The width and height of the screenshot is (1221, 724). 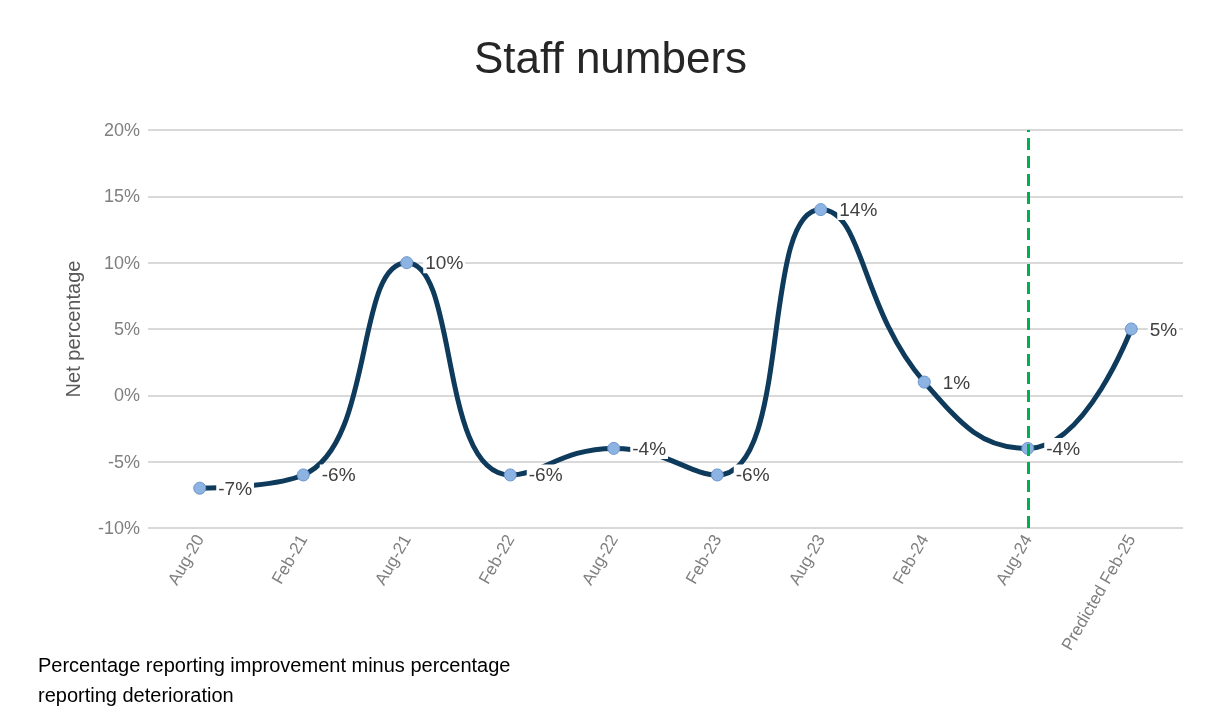 What do you see at coordinates (610, 57) in the screenshot?
I see `chart-title: Staff numbers` at bounding box center [610, 57].